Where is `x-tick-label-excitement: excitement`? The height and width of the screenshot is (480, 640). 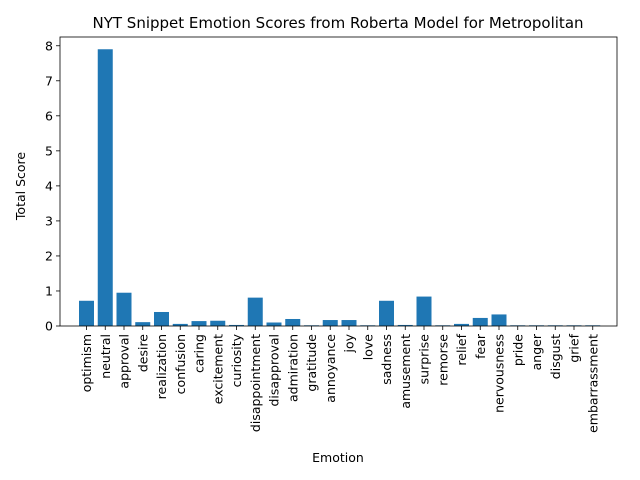
x-tick-label-excitement: excitement is located at coordinates (217, 369).